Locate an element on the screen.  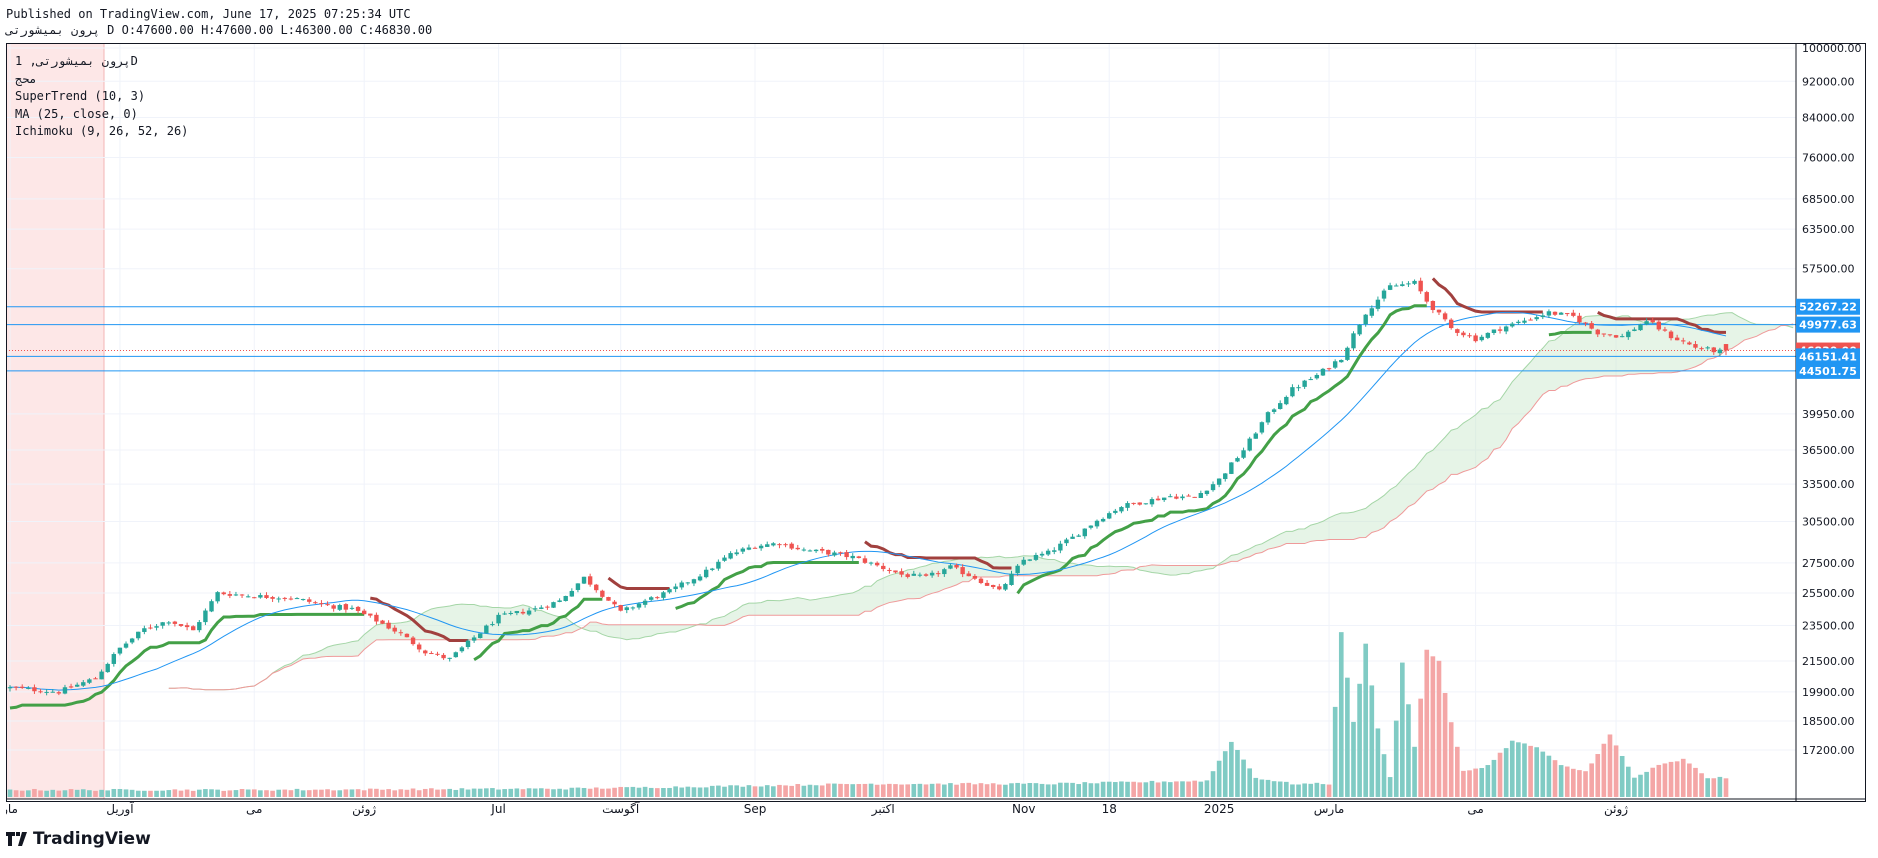
legend-ma: MA (25, close, 0) is located at coordinates (76, 113).